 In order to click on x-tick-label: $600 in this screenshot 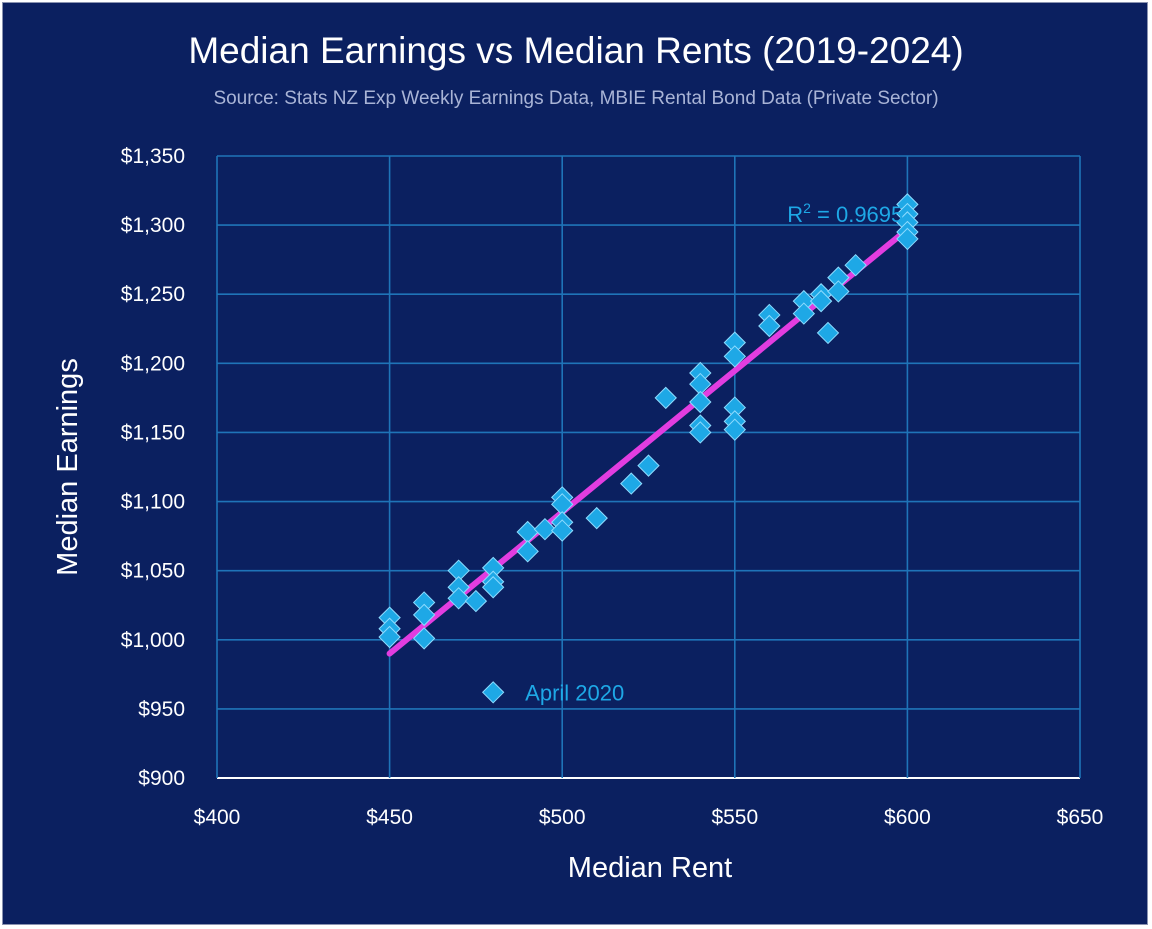, I will do `click(907, 817)`.